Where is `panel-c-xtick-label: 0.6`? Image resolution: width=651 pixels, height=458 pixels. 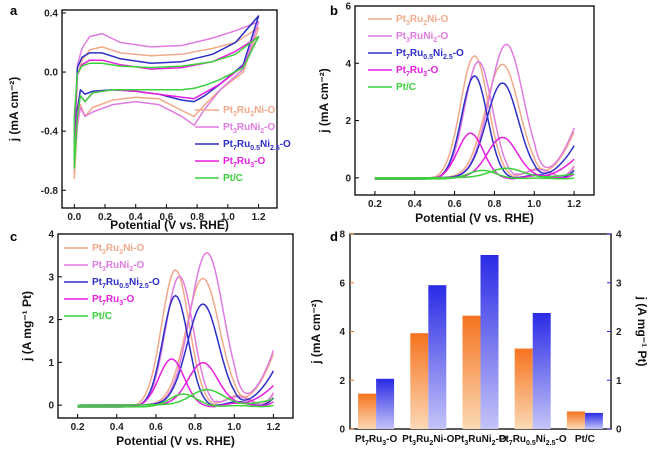 panel-c-xtick-label: 0.6 is located at coordinates (156, 427).